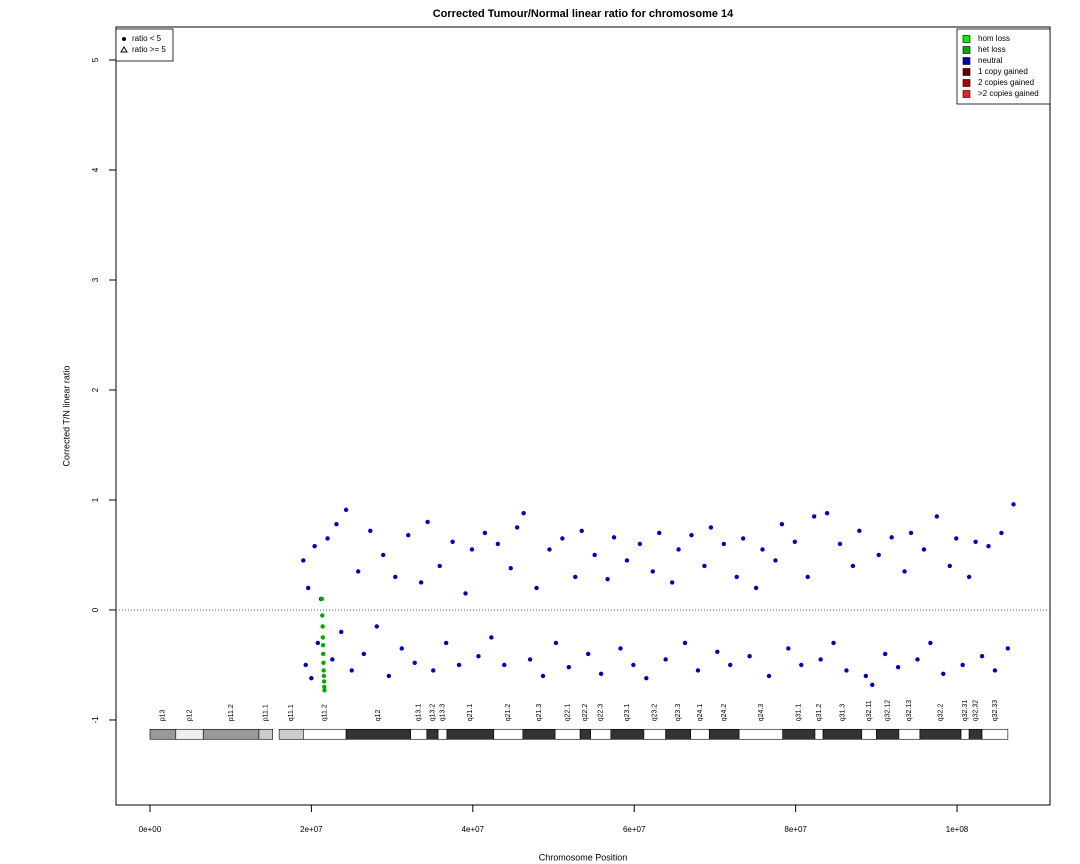 This screenshot has width=1080, height=864. What do you see at coordinates (95, 169) in the screenshot?
I see `y-tick-label: 4` at bounding box center [95, 169].